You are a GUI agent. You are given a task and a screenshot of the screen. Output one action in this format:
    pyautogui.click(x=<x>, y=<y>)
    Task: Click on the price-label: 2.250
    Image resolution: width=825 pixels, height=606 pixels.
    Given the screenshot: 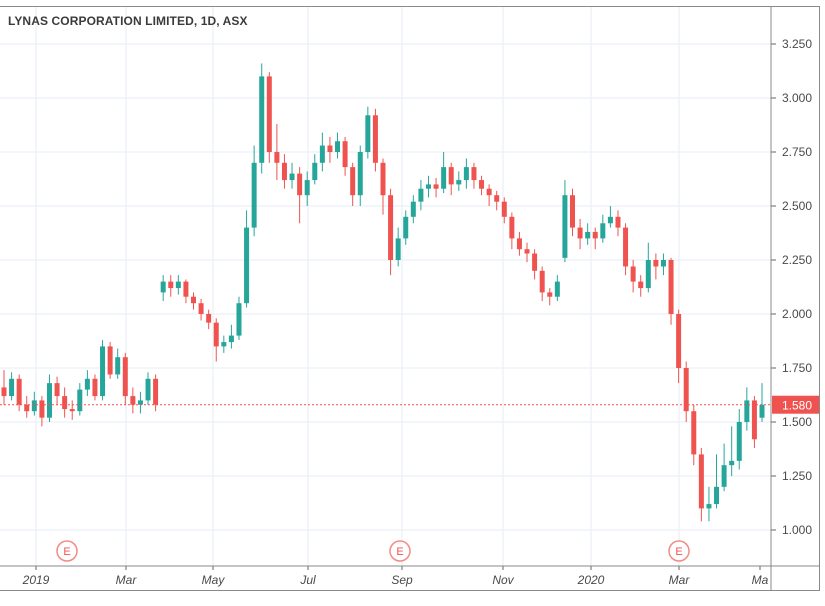 What is the action you would take?
    pyautogui.click(x=797, y=260)
    